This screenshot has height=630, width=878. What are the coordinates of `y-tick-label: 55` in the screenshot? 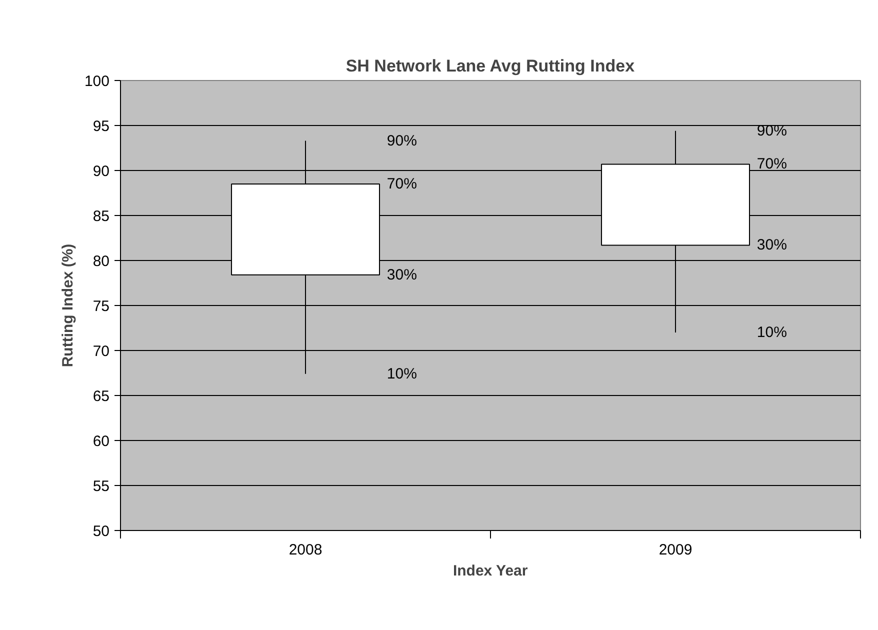 It's located at (101, 486).